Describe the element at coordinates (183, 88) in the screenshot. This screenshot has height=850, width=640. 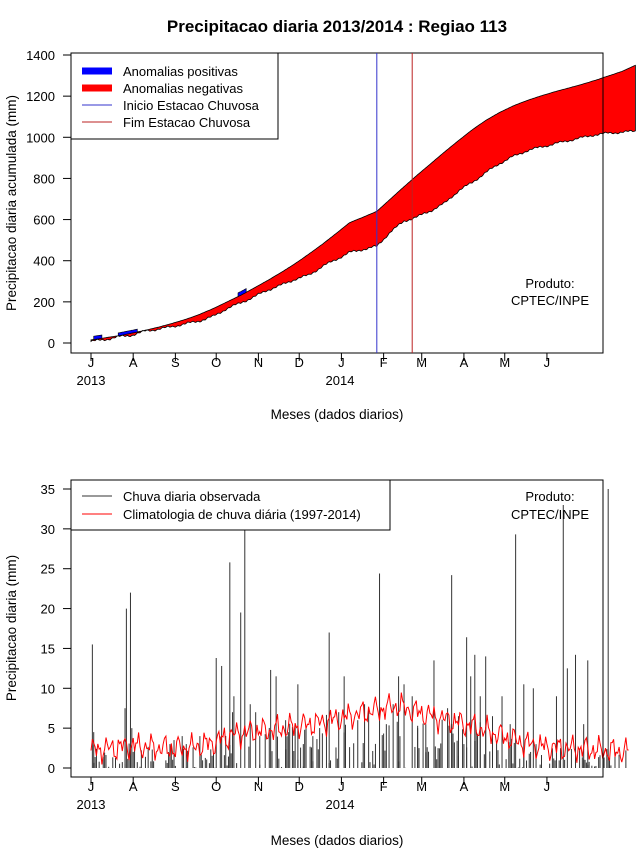
I see `legend-label-negative: Anomalias negativas` at that location.